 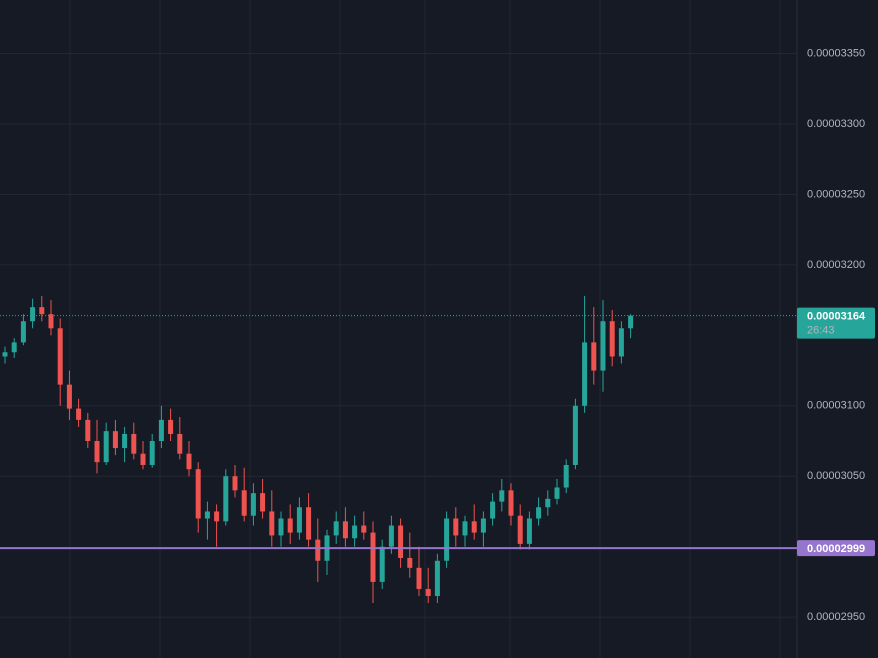 I want to click on countdown-label: 26:43, so click(x=821, y=331).